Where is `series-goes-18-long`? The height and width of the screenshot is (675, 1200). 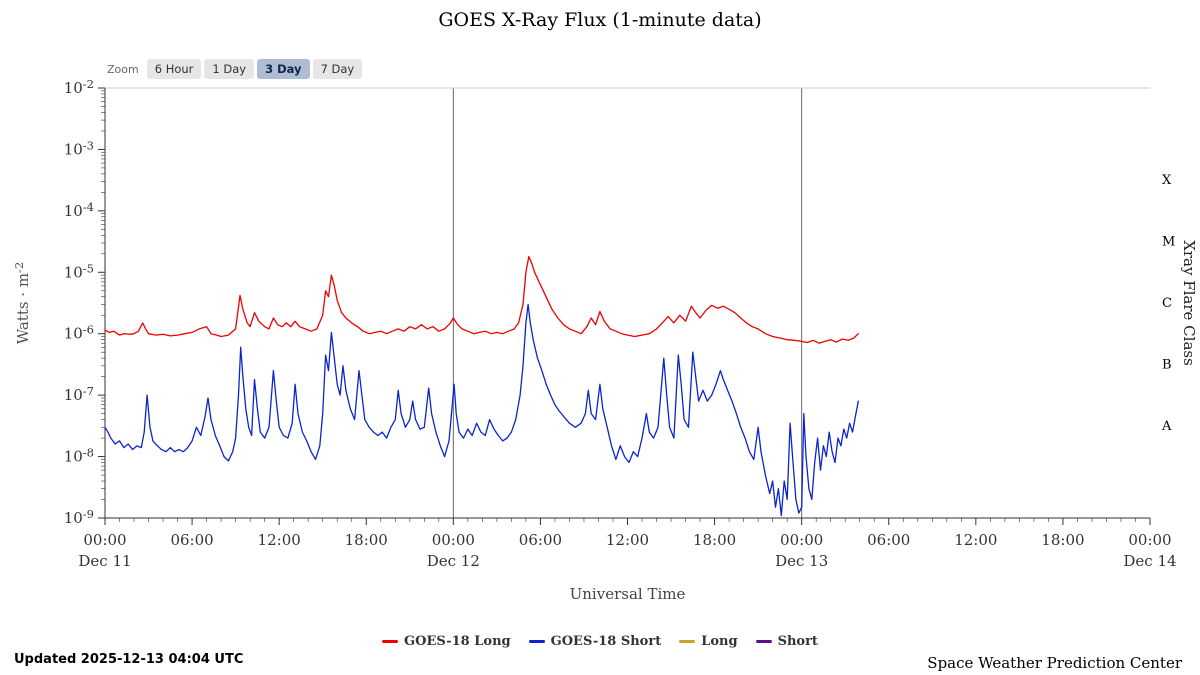
series-goes-18-long is located at coordinates (481, 299).